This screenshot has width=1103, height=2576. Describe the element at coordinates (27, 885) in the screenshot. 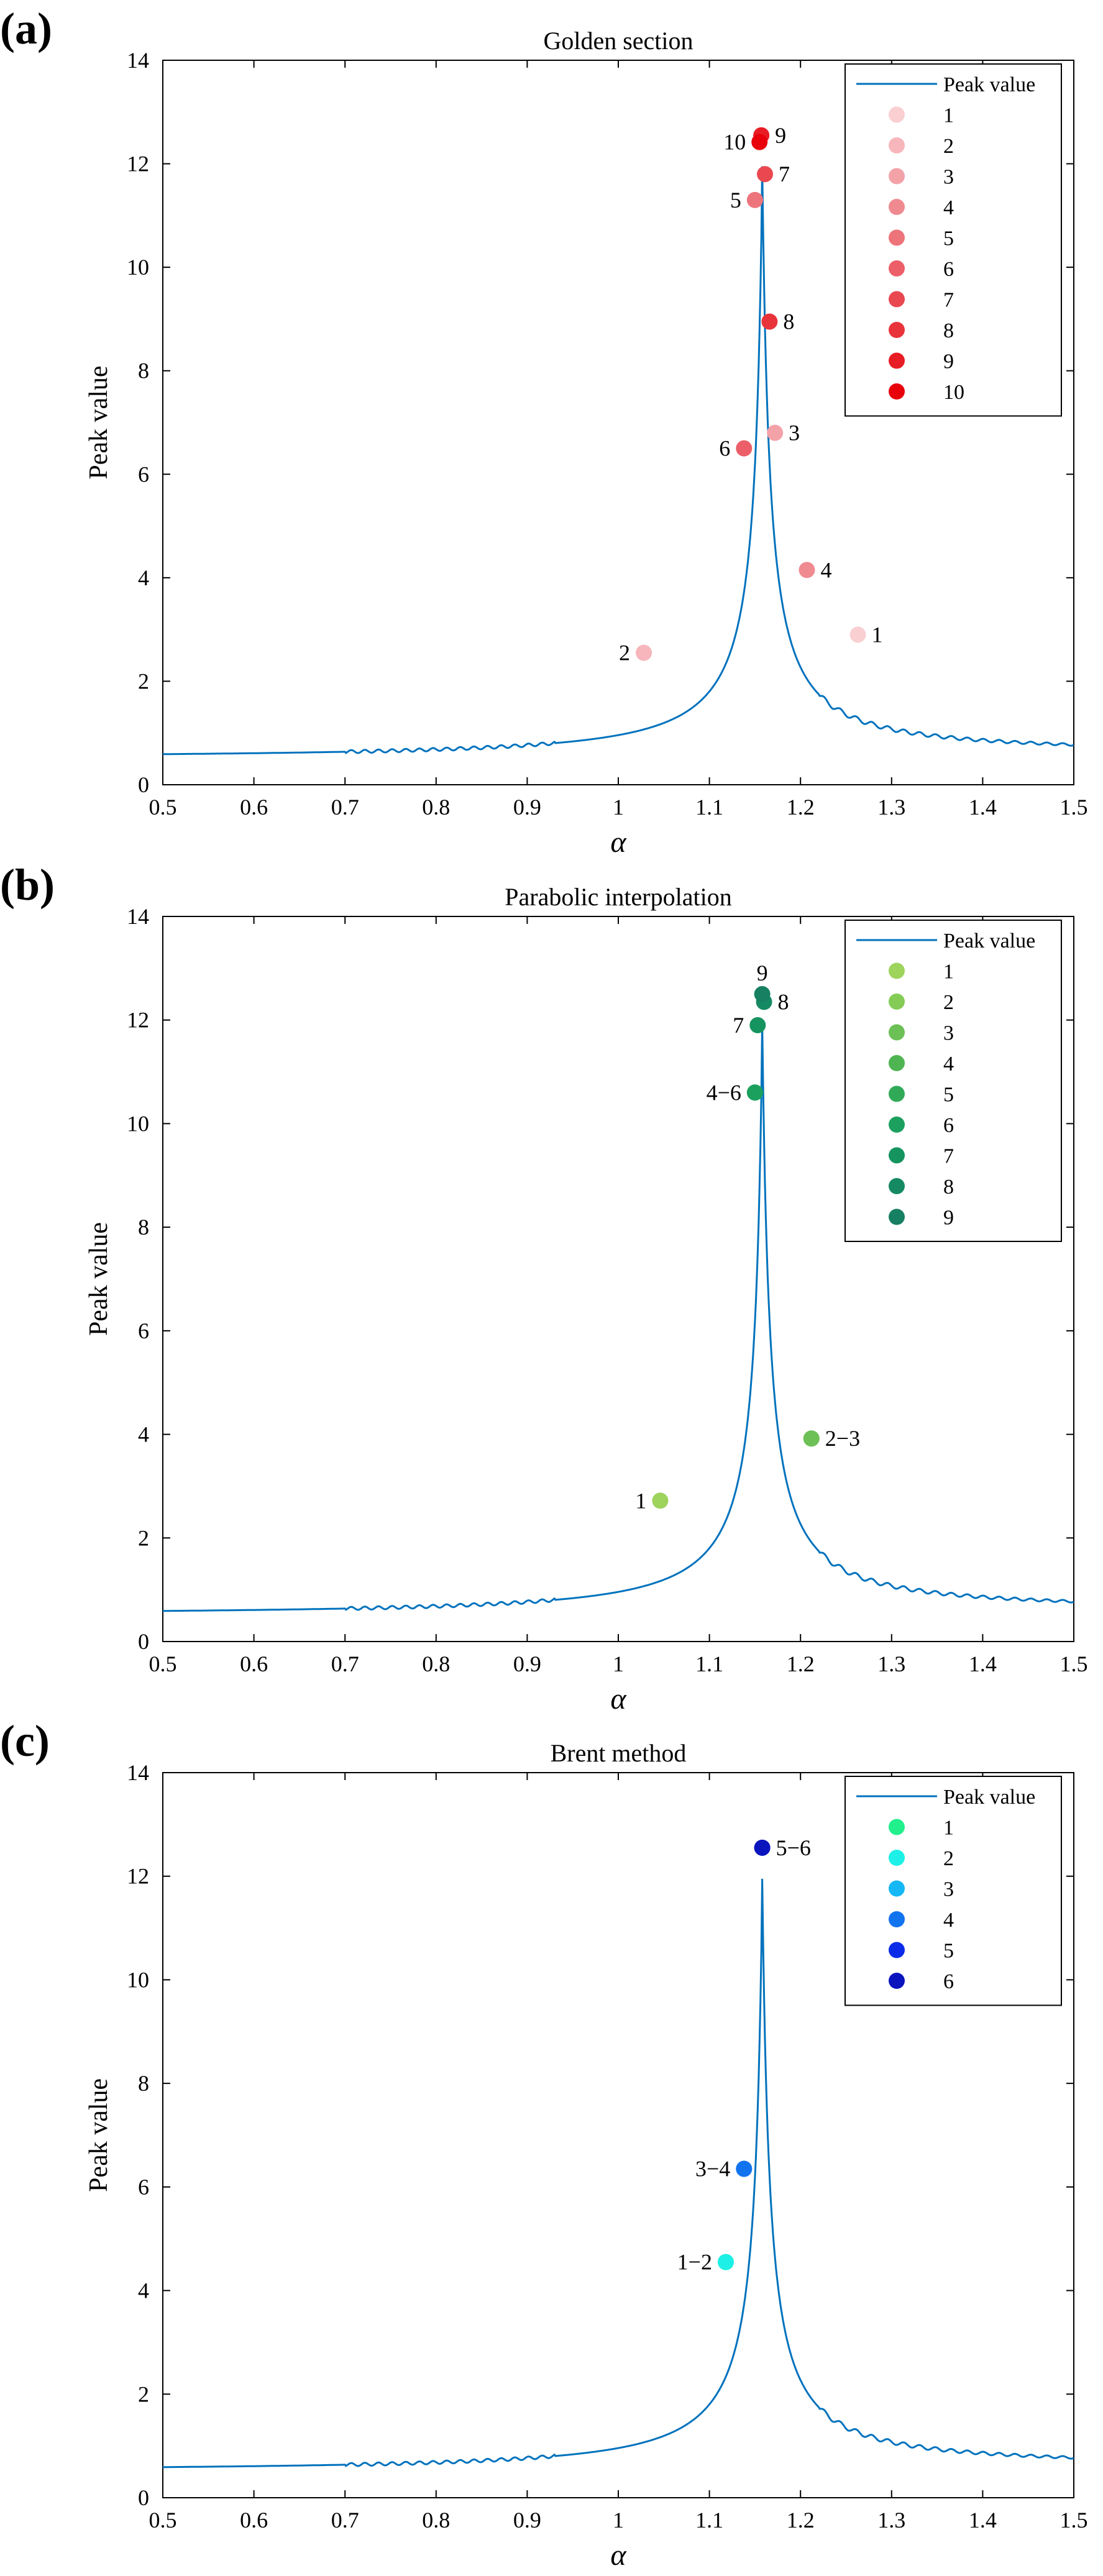

I see `panel-label: (b)` at that location.